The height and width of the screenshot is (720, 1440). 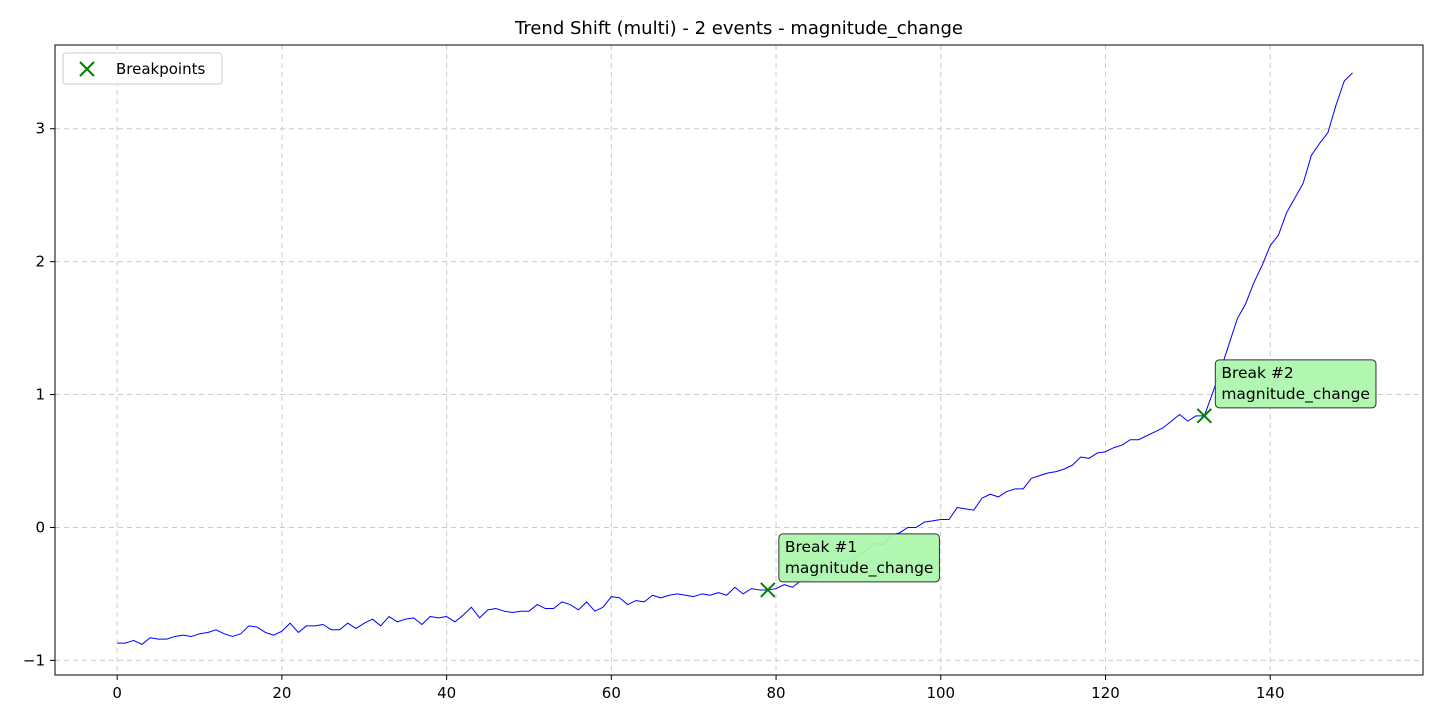 I want to click on x-tick-label: 40, so click(x=446, y=693).